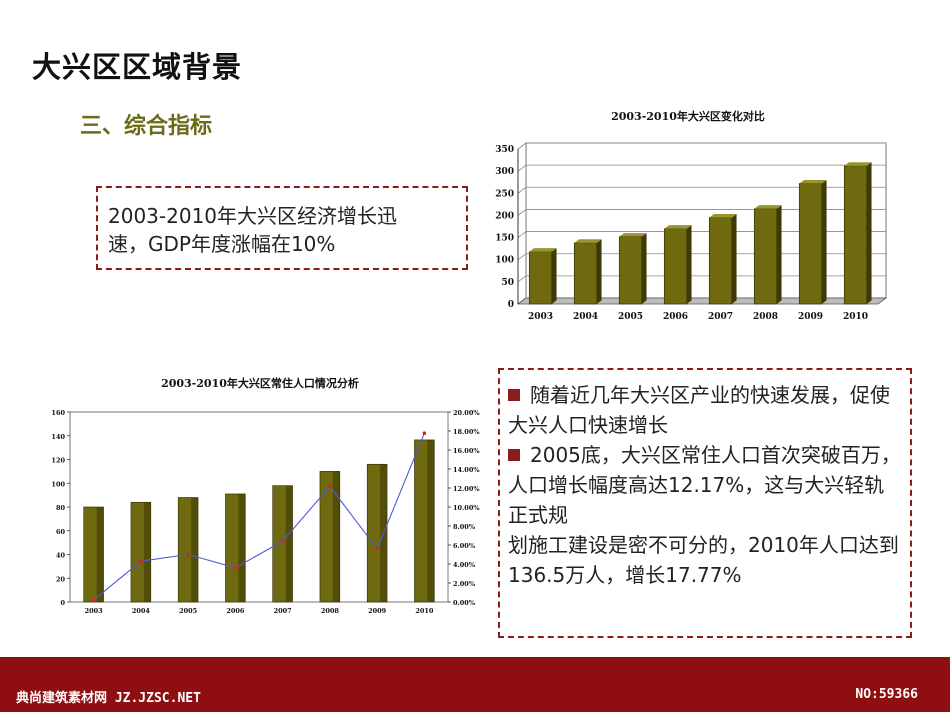 The height and width of the screenshot is (712, 950). What do you see at coordinates (464, 565) in the screenshot?
I see `chart2-y2tick-label: 4.00%` at bounding box center [464, 565].